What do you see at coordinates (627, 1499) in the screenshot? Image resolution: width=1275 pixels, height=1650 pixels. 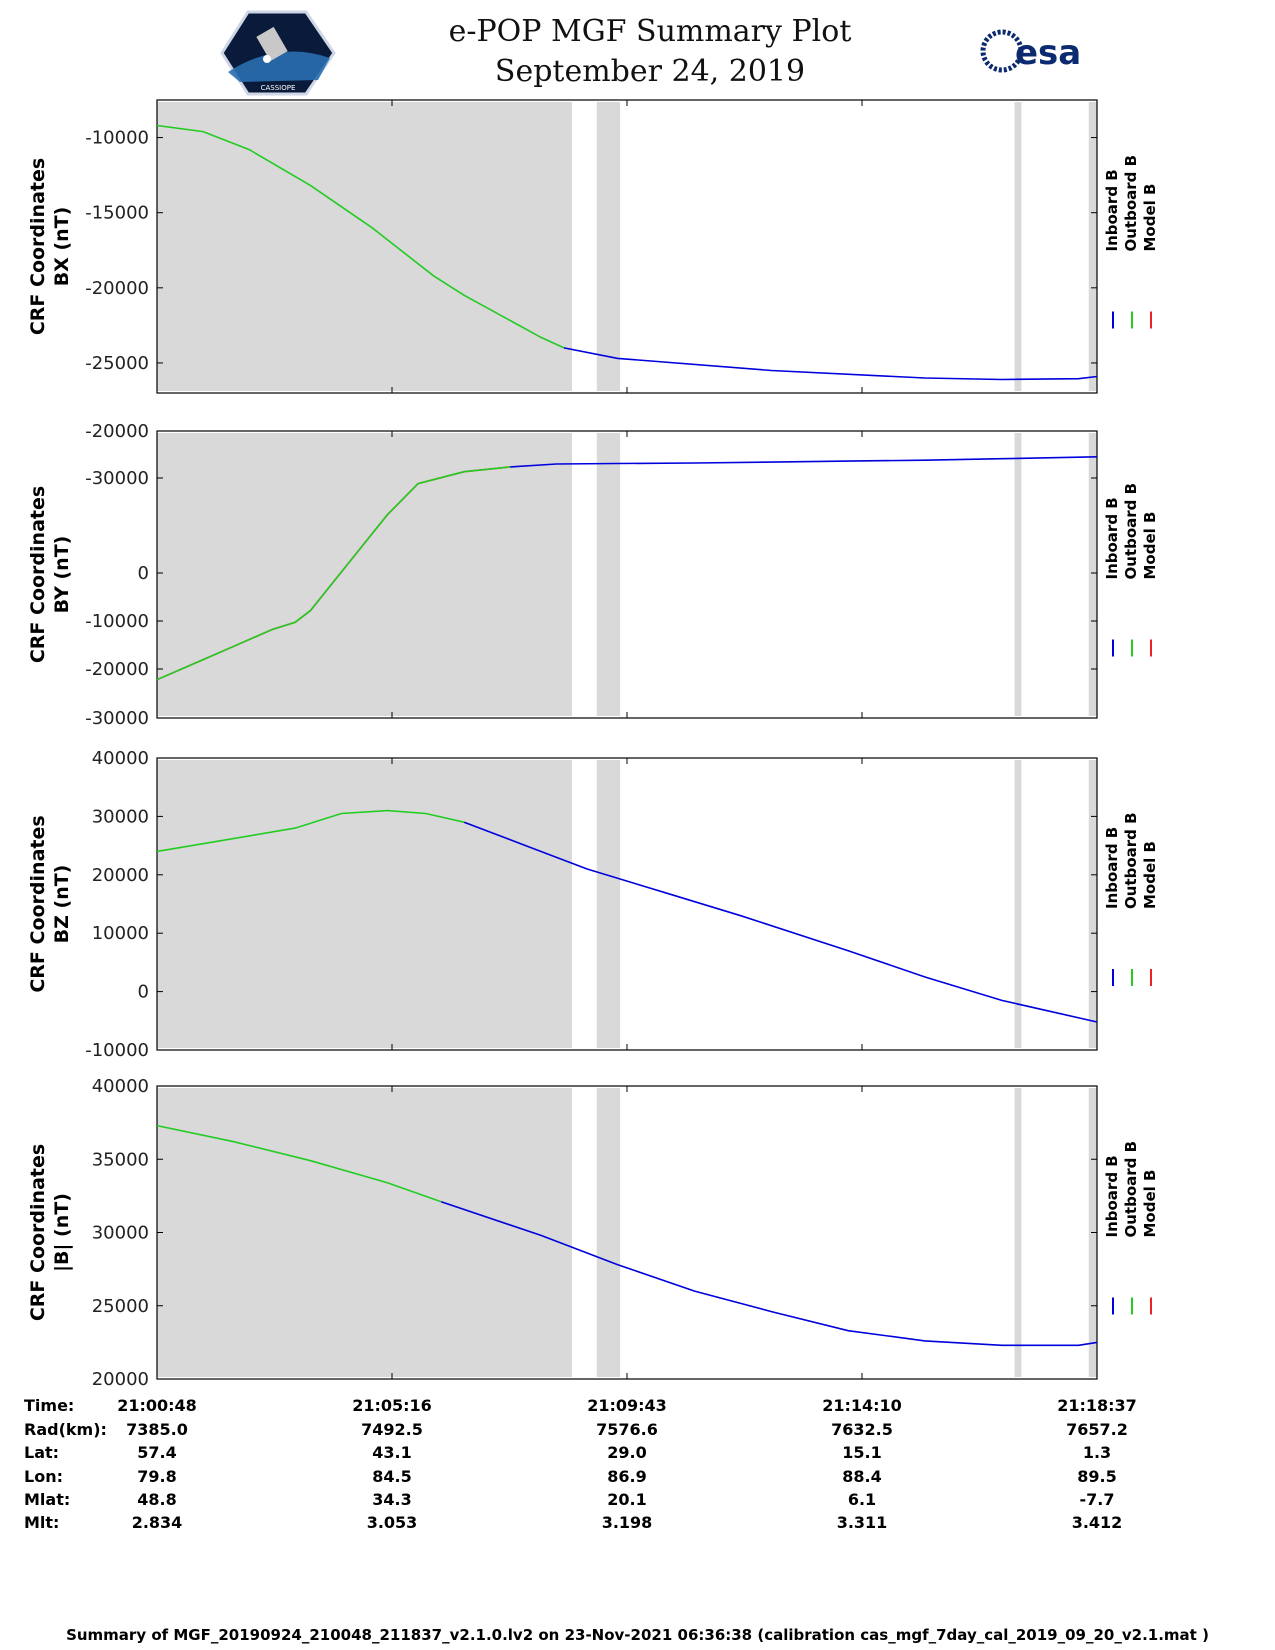 I see `ephem-cell: 20.1` at bounding box center [627, 1499].